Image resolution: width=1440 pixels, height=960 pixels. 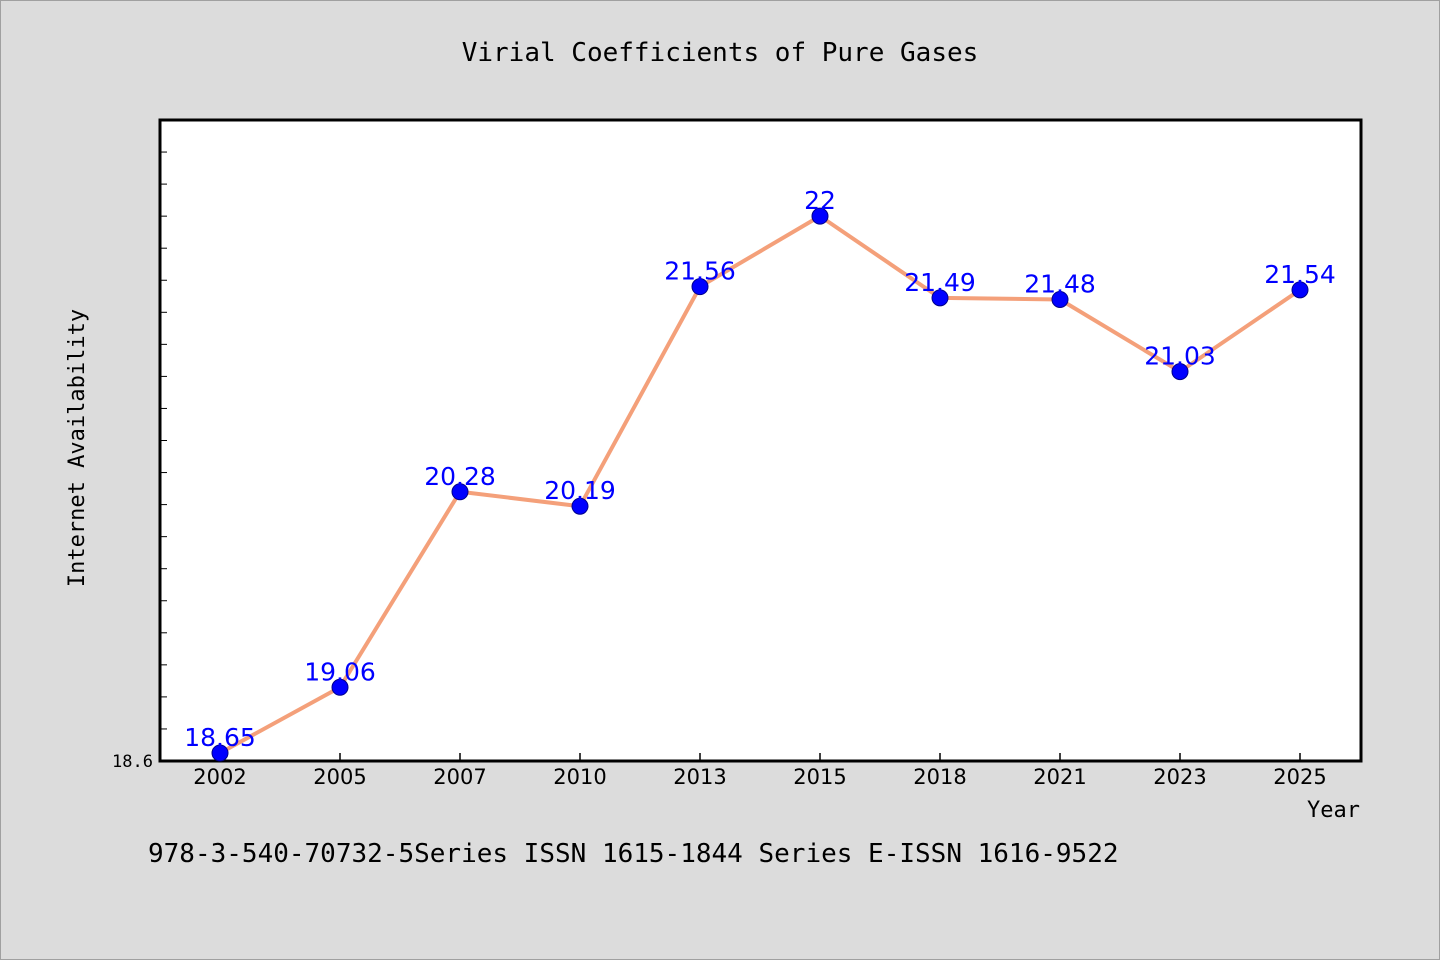 What do you see at coordinates (77, 448) in the screenshot?
I see `y-axis-label: Internet Availability` at bounding box center [77, 448].